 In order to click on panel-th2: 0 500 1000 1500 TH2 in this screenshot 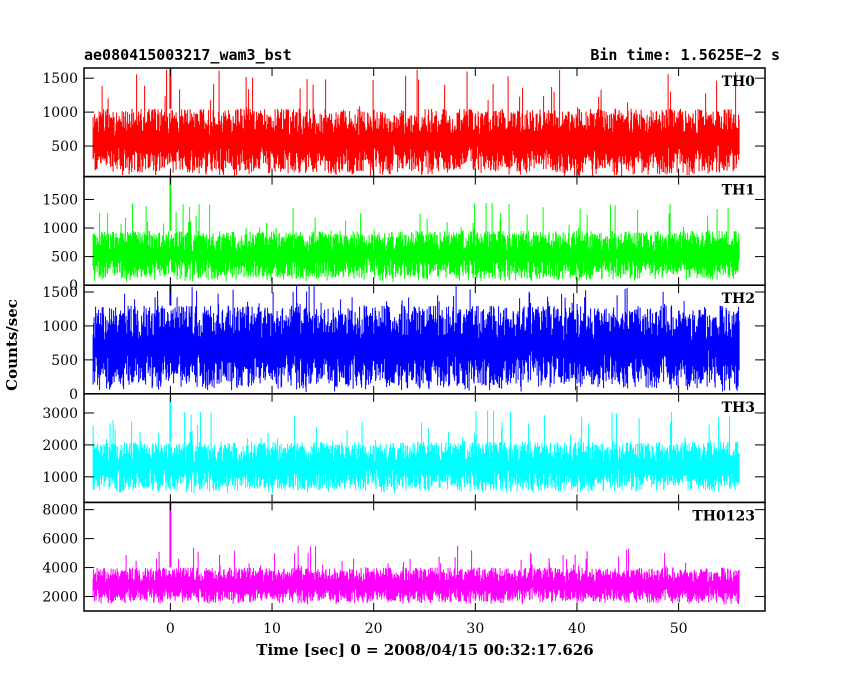, I will do `click(404, 343)`.